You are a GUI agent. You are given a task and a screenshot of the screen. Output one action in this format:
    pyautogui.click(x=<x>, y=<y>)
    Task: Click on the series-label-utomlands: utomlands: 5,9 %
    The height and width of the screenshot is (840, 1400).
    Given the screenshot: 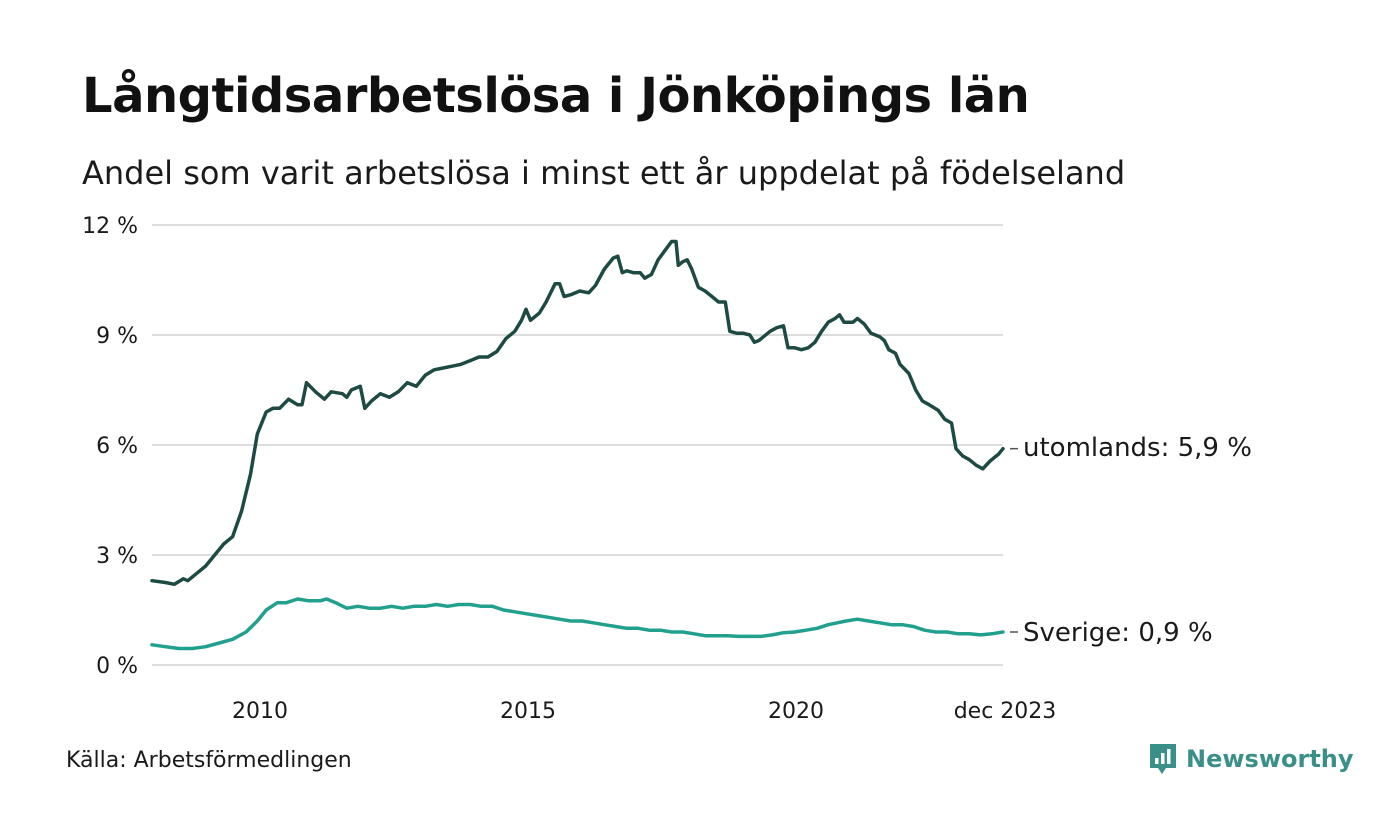 What is the action you would take?
    pyautogui.click(x=1137, y=448)
    